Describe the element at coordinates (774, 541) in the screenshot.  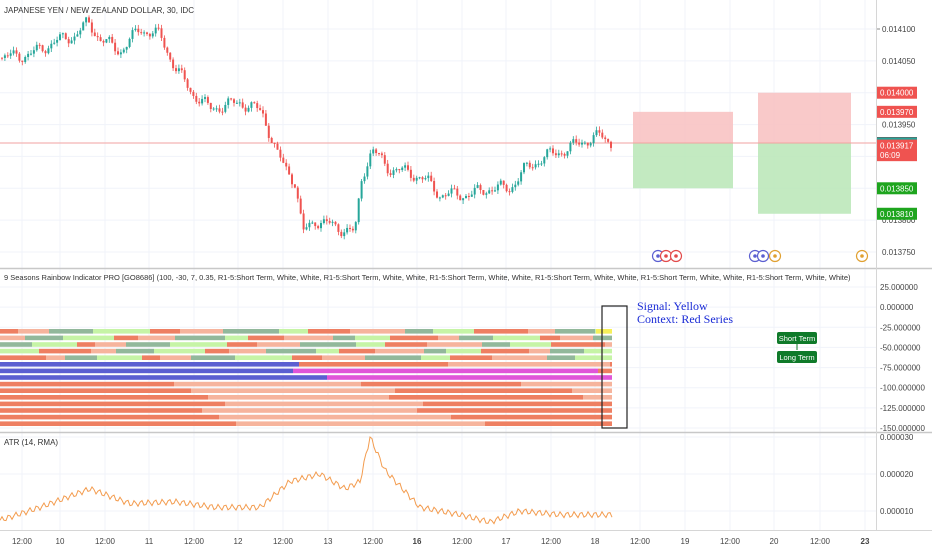
I see `time-tick-label: 20` at that location.